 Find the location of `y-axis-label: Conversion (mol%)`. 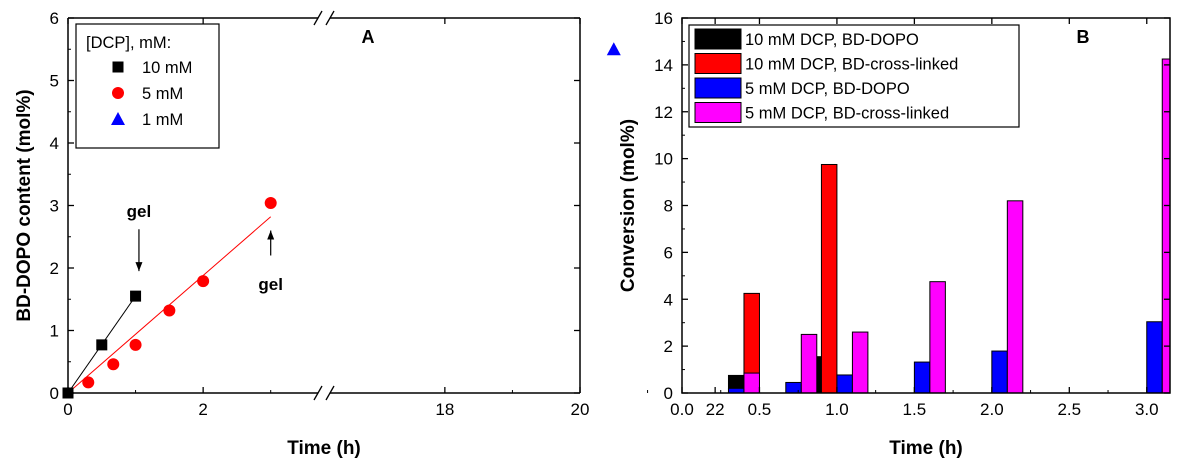

y-axis-label: Conversion (mol%) is located at coordinates (628, 205).